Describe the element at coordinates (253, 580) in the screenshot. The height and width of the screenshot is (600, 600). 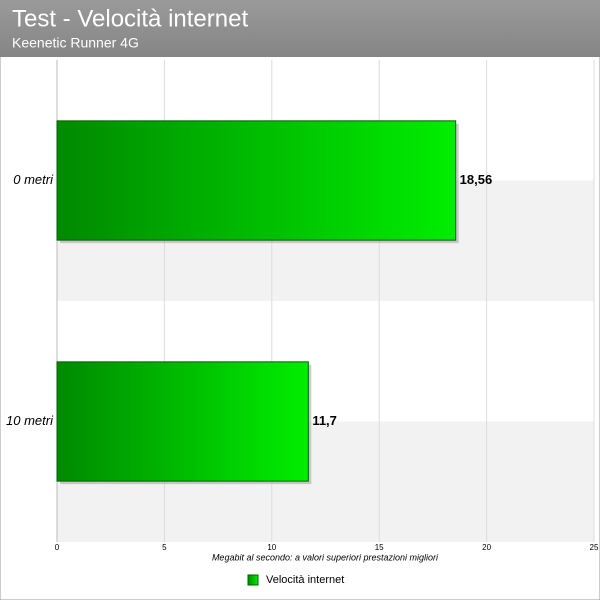
I see `legend-swatch` at that location.